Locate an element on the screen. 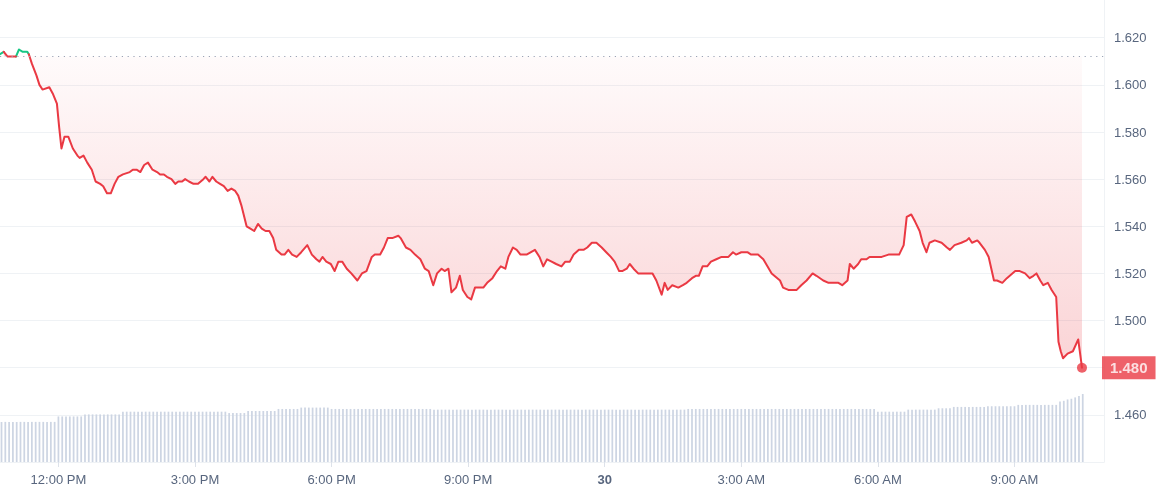 The image size is (1161, 495). x-tick-label: 3:00 AM is located at coordinates (741, 479).